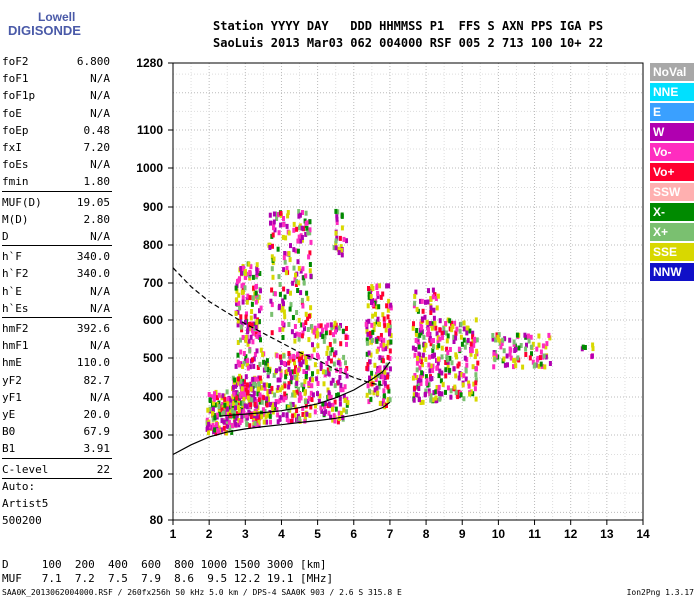  I want to click on legend-item-nne: NNE, so click(672, 92).